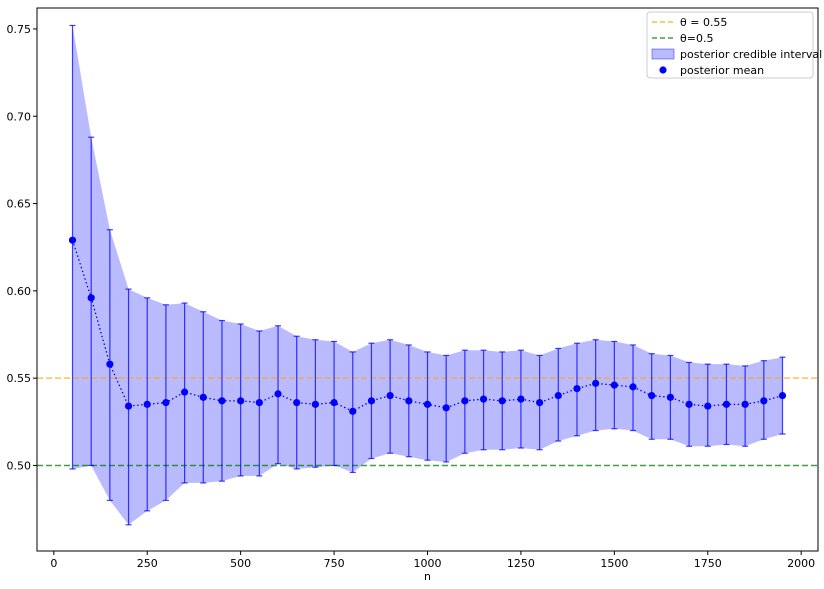  What do you see at coordinates (19, 465) in the screenshot?
I see `y-tick-label: 0.50` at bounding box center [19, 465].